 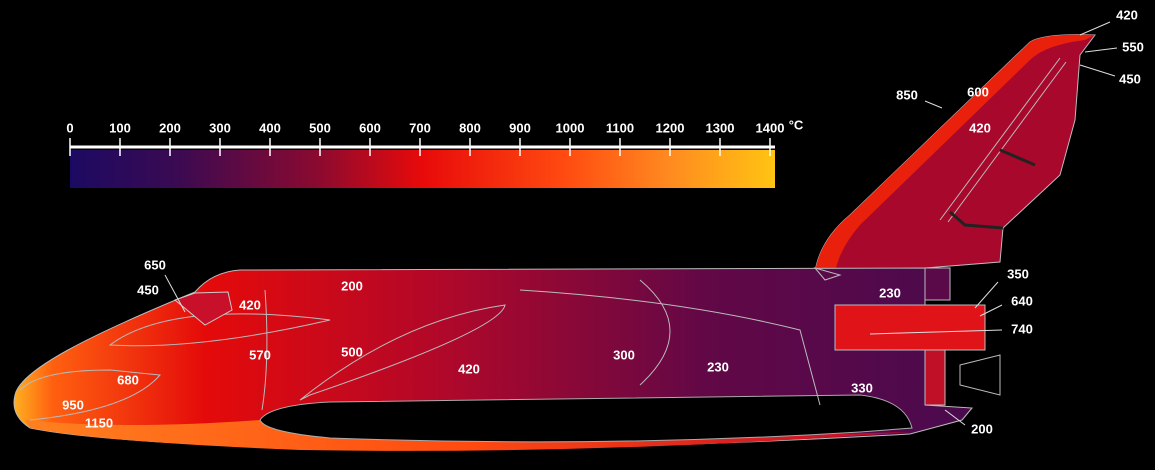 I want to click on temperature-label: 1150, so click(x=99, y=422).